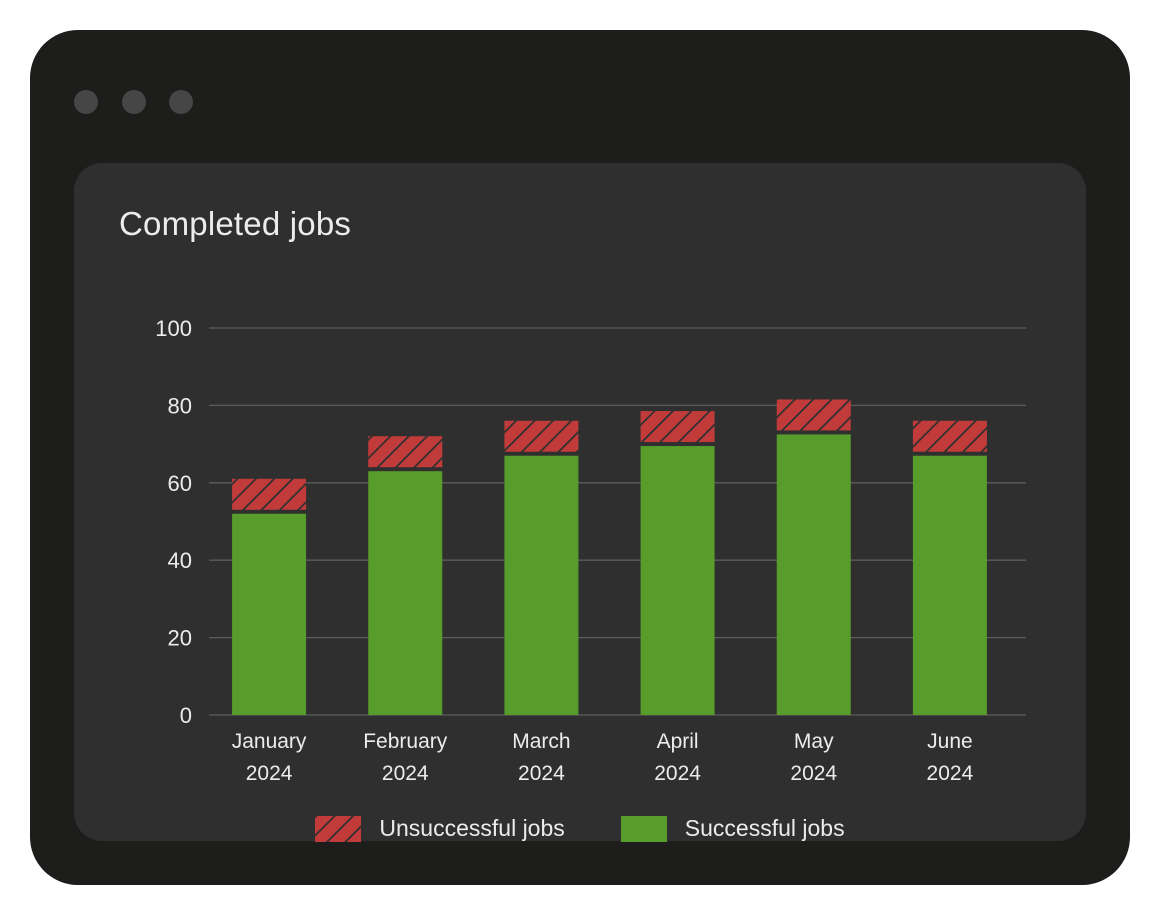  What do you see at coordinates (180, 638) in the screenshot?
I see `y-tick-label-20: 20` at bounding box center [180, 638].